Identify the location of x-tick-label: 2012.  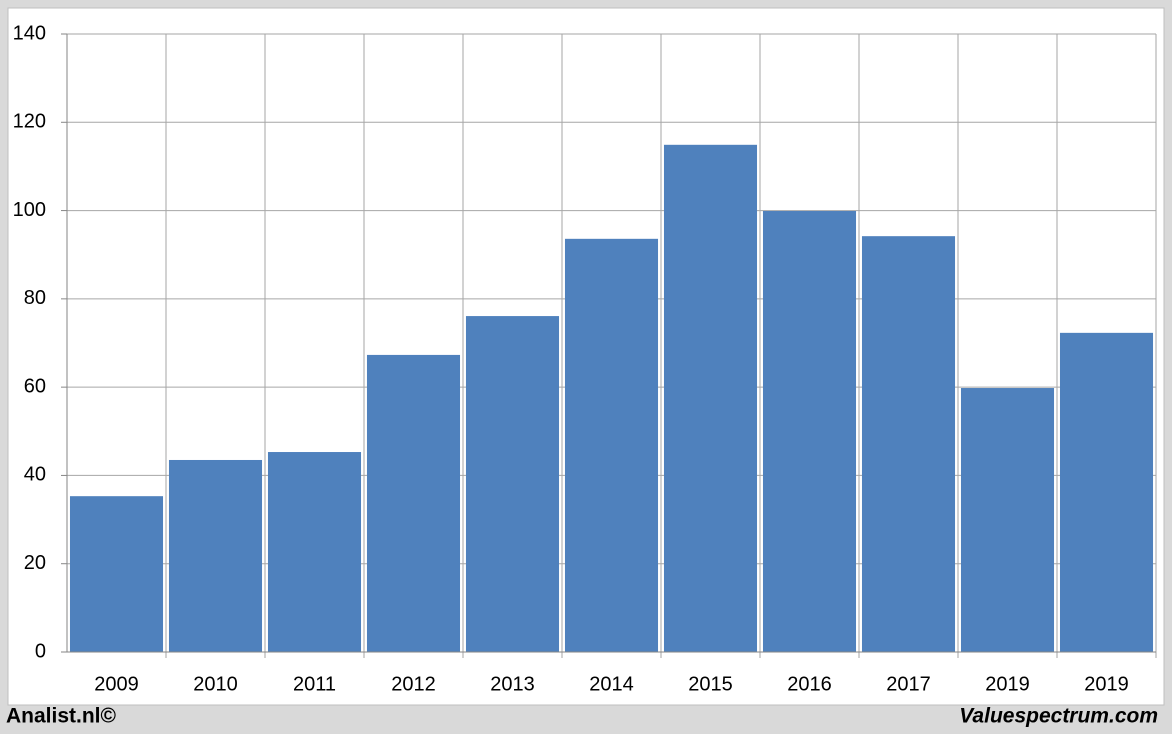
(413, 684).